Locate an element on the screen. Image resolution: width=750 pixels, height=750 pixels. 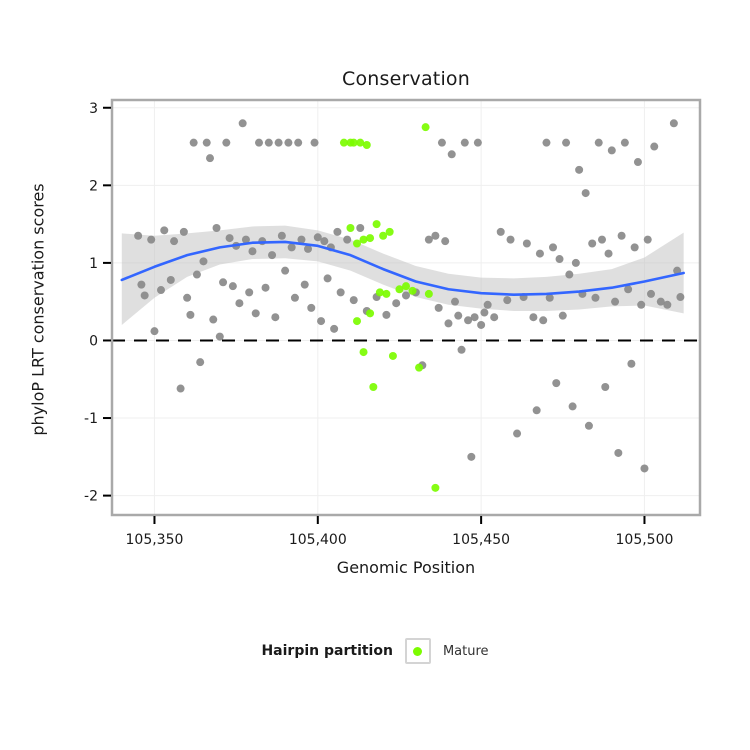
svg-text: 3 is located at coordinates (93, 109).